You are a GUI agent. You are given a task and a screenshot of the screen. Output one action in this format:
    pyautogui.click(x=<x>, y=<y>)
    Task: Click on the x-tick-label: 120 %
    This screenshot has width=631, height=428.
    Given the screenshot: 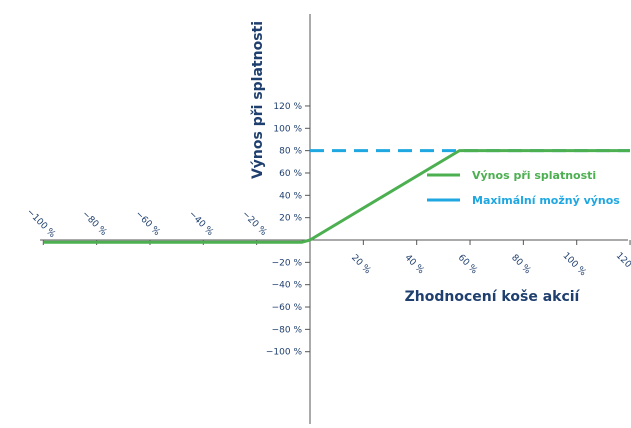 What is the action you would take?
    pyautogui.click(x=622, y=265)
    